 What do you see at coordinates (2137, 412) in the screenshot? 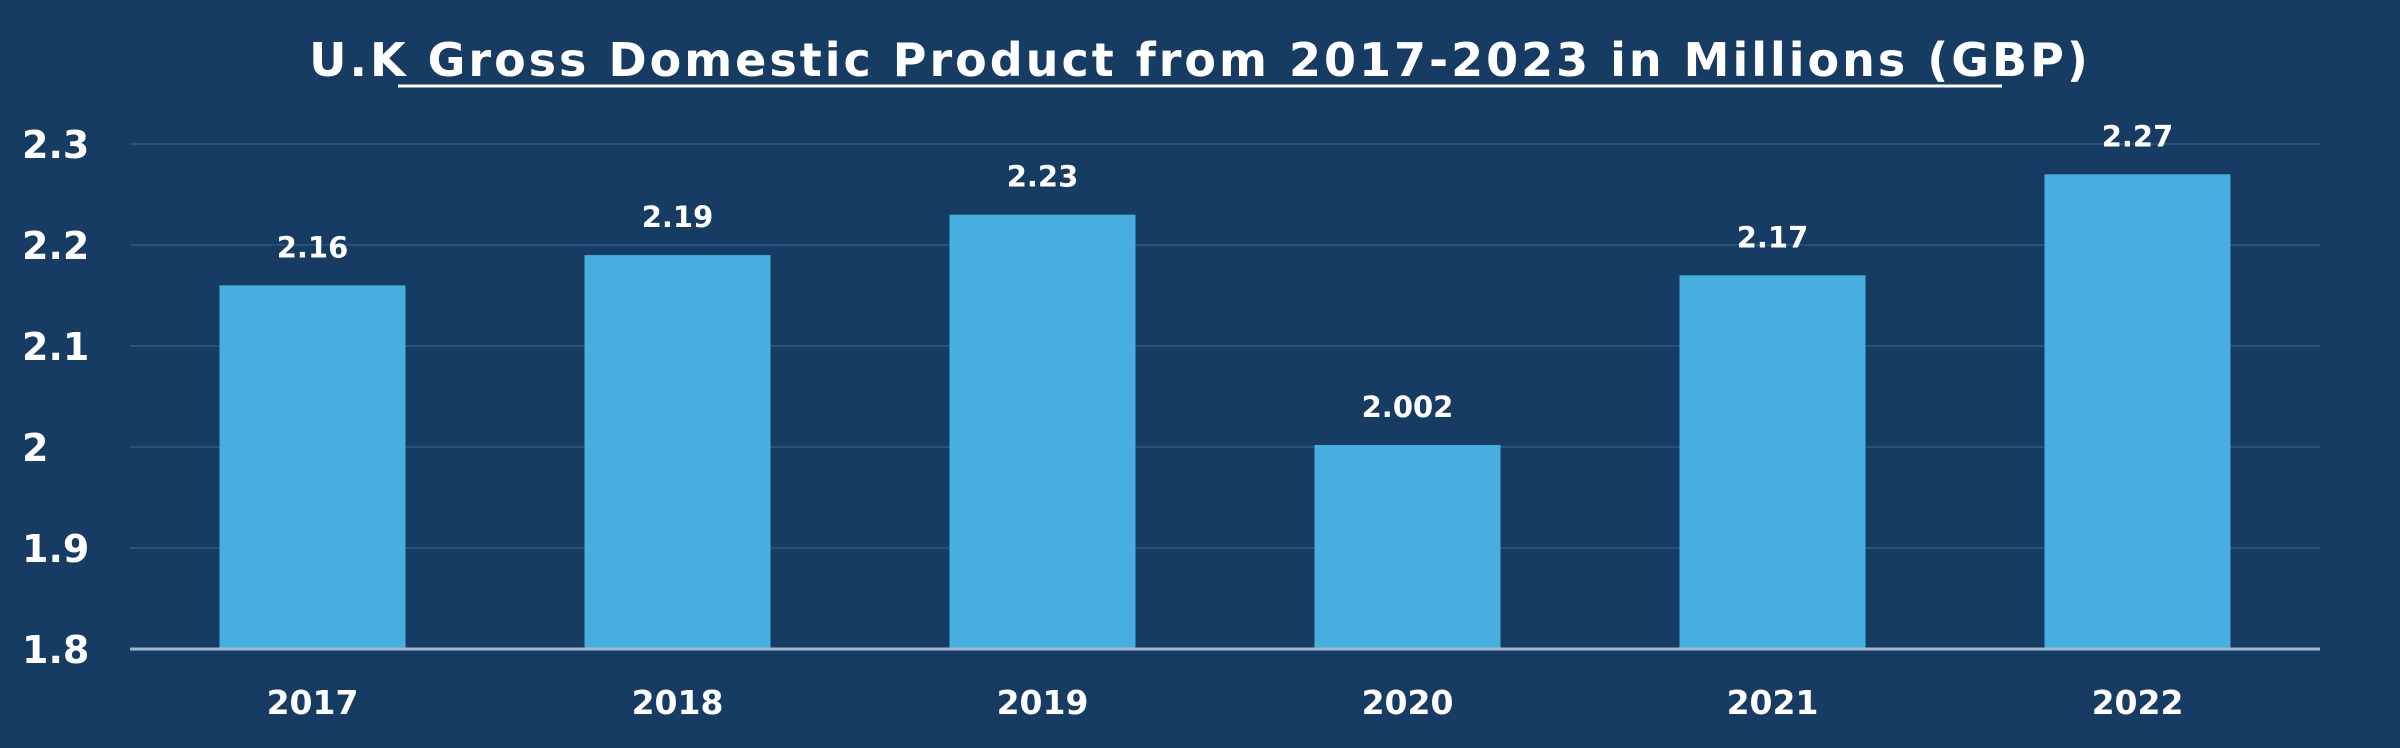
I see `bar-2022` at bounding box center [2137, 412].